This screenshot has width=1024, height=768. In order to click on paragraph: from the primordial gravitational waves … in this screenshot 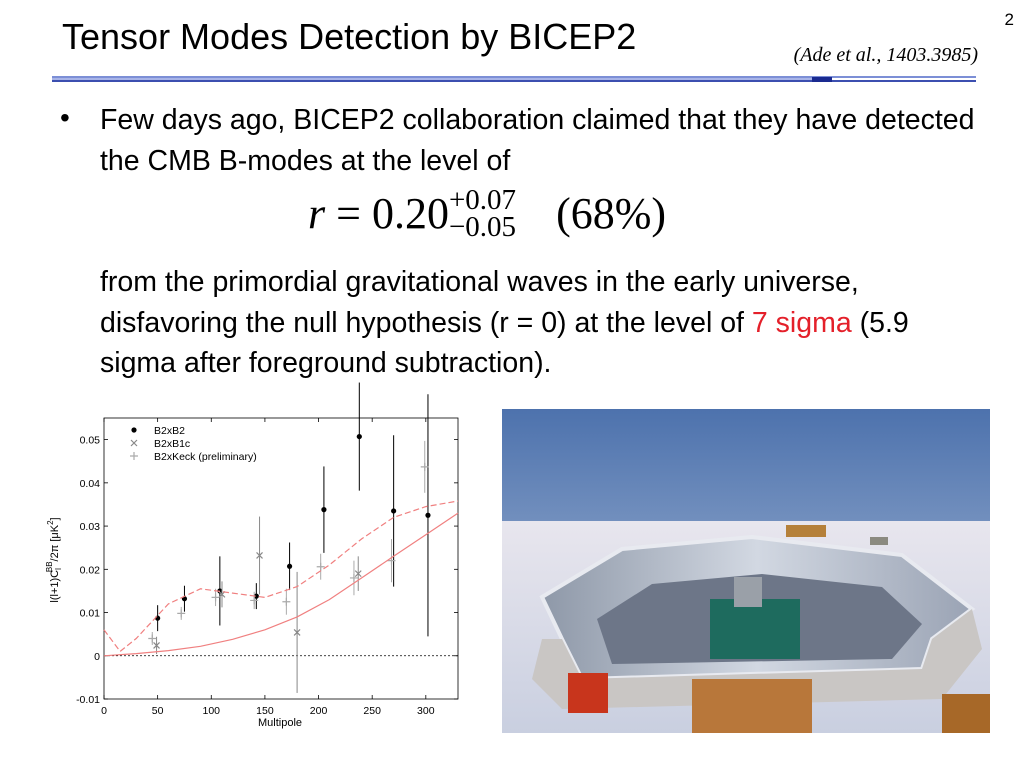, I will do `click(540, 323)`.